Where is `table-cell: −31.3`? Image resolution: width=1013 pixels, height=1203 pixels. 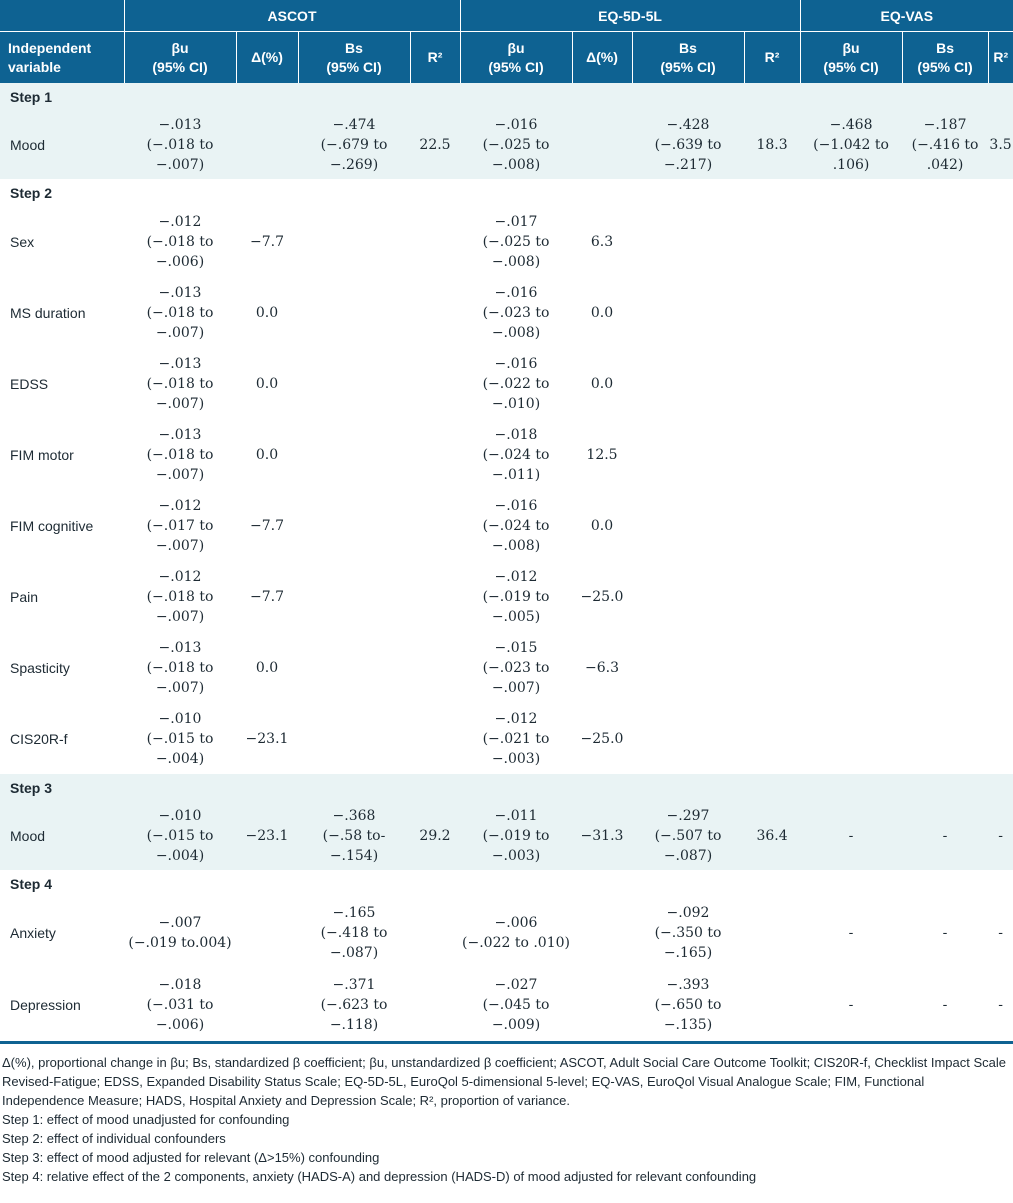 table-cell: −31.3 is located at coordinates (602, 835).